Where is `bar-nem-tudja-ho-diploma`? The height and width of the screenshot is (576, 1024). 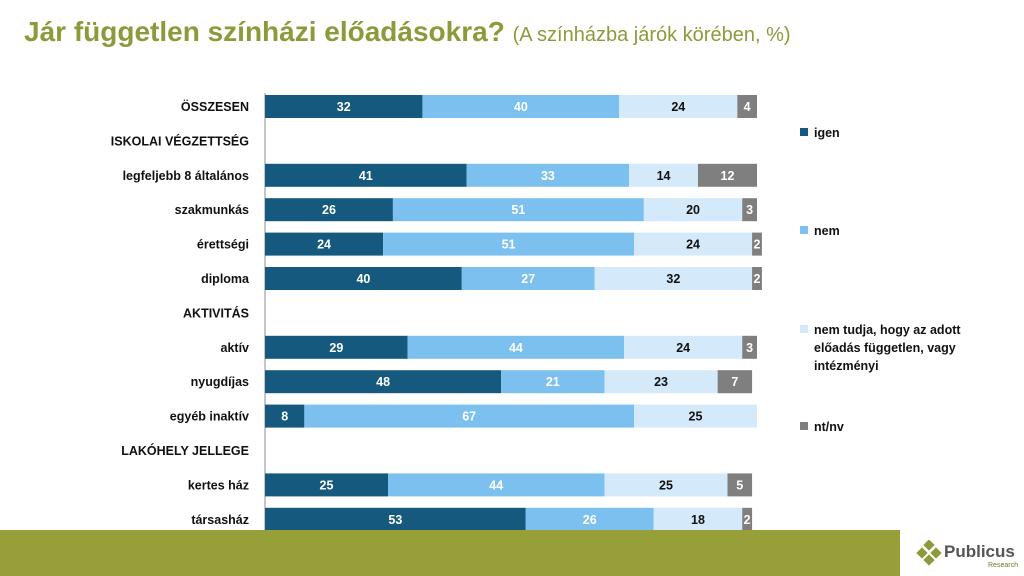 bar-nem-tudja-ho-diploma is located at coordinates (673, 278).